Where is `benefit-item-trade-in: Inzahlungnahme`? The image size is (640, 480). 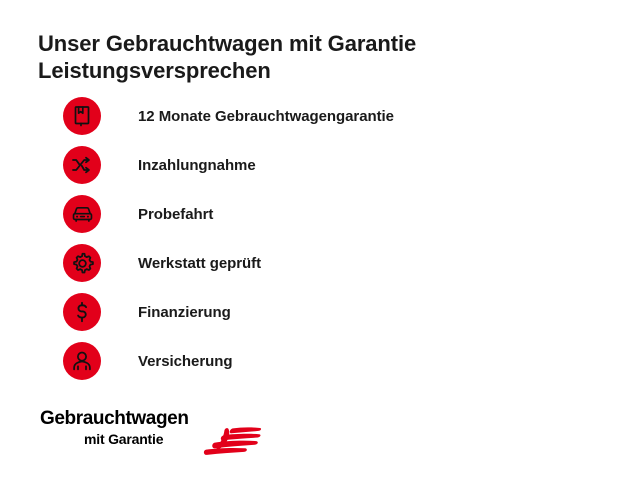
benefit-item-trade-in: Inzahlungnahme is located at coordinates (320, 169).